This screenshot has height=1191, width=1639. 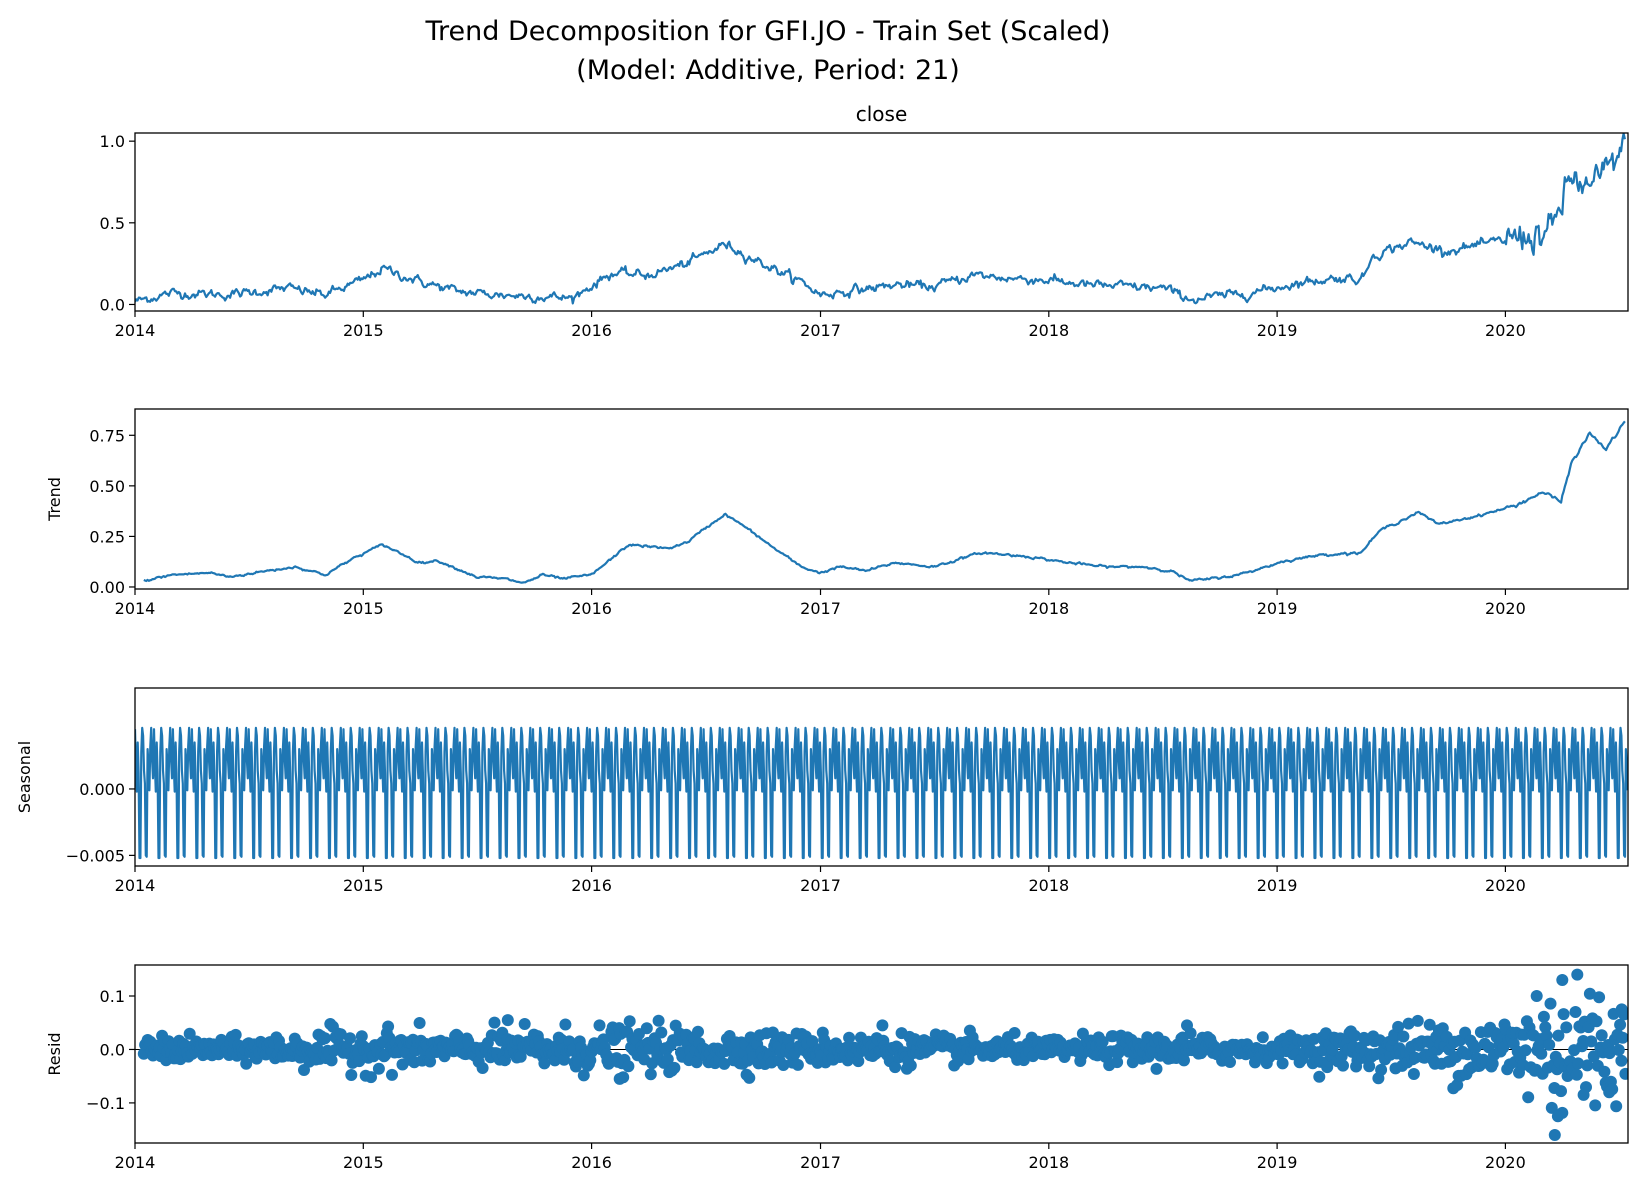 I want to click on seasonal-y-axis-label: Seasonal, so click(x=24, y=777).